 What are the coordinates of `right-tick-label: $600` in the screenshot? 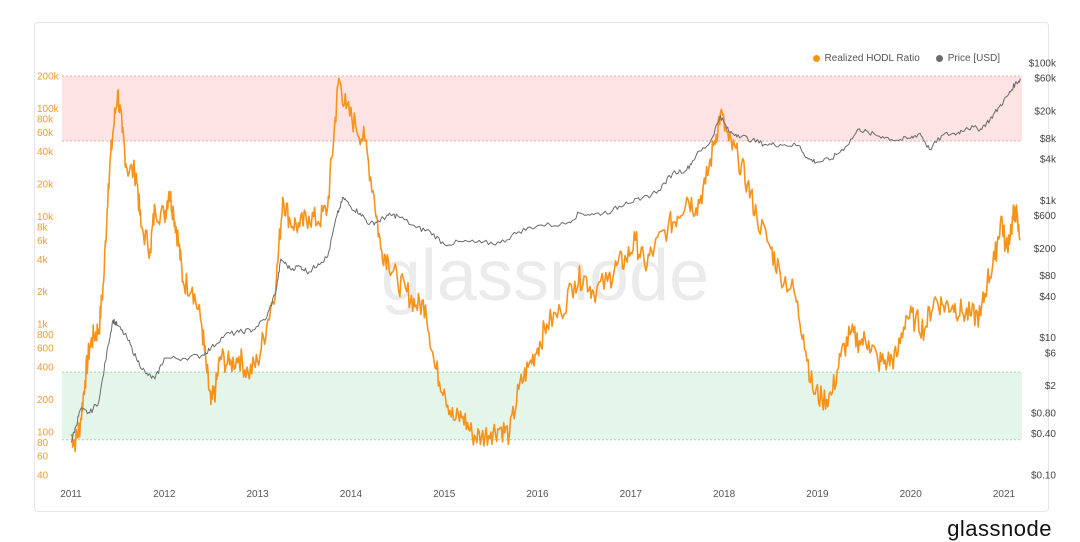 It's located at (1045, 216).